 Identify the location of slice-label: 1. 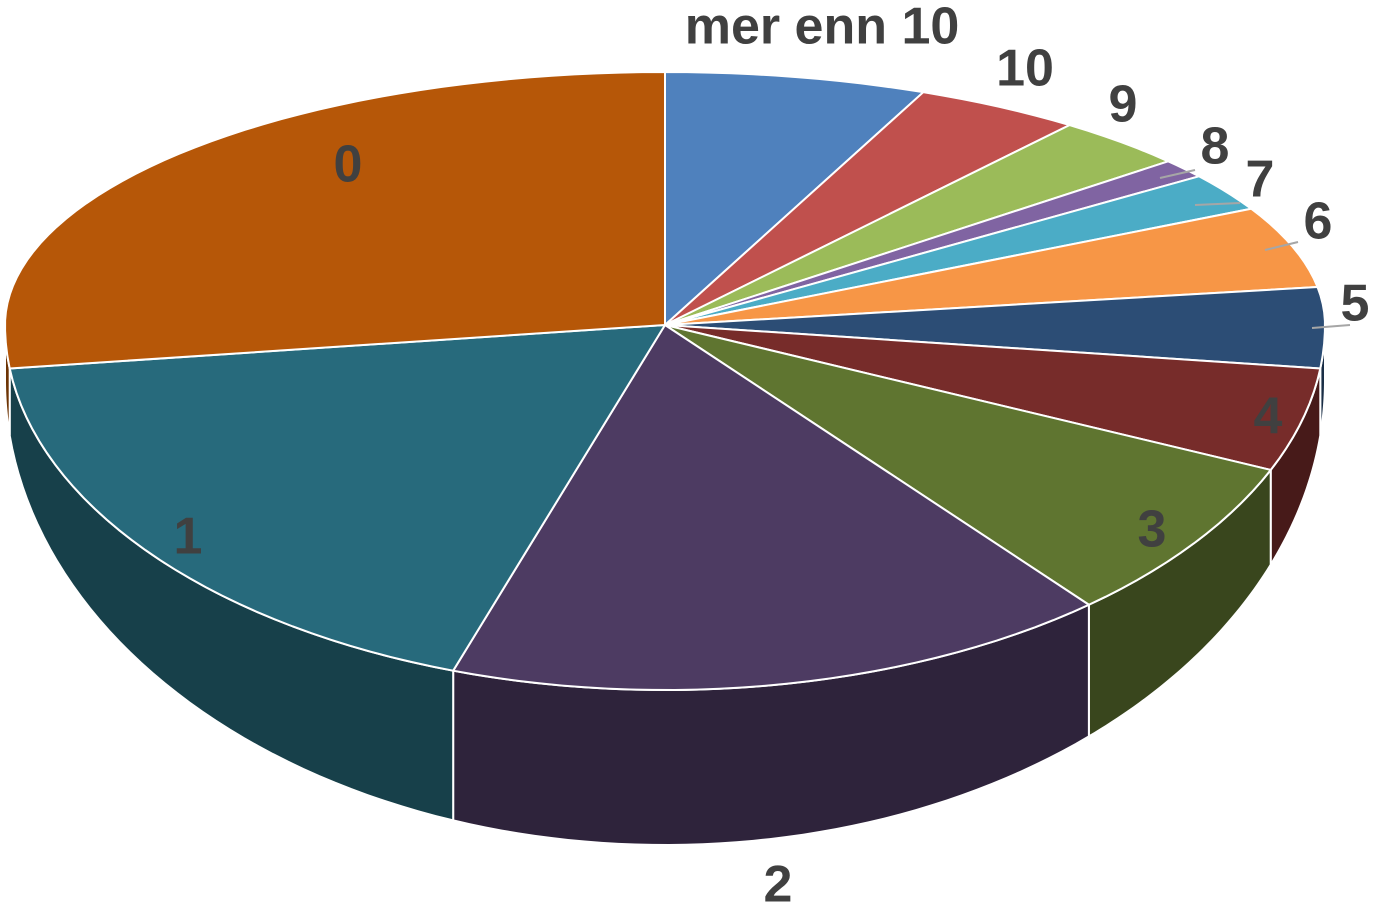
(188, 537).